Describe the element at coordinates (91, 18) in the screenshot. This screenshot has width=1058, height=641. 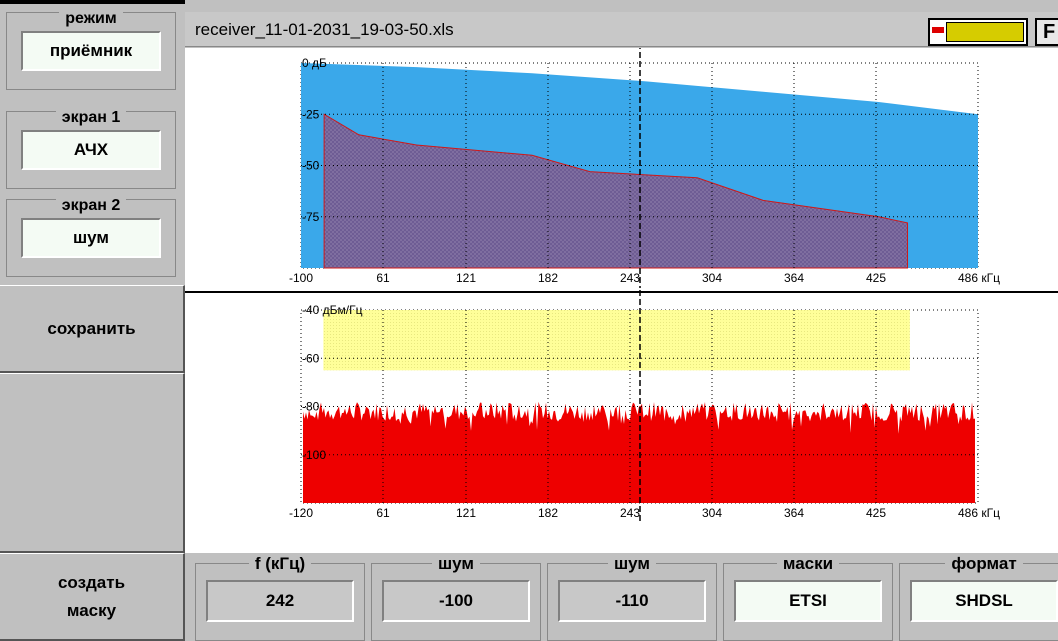
I see `mode-title: режим` at that location.